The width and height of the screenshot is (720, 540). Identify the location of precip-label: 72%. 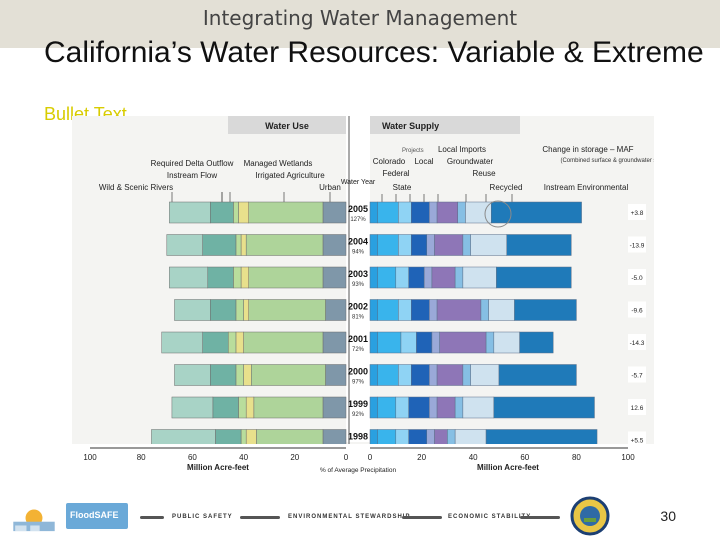
(358, 350).